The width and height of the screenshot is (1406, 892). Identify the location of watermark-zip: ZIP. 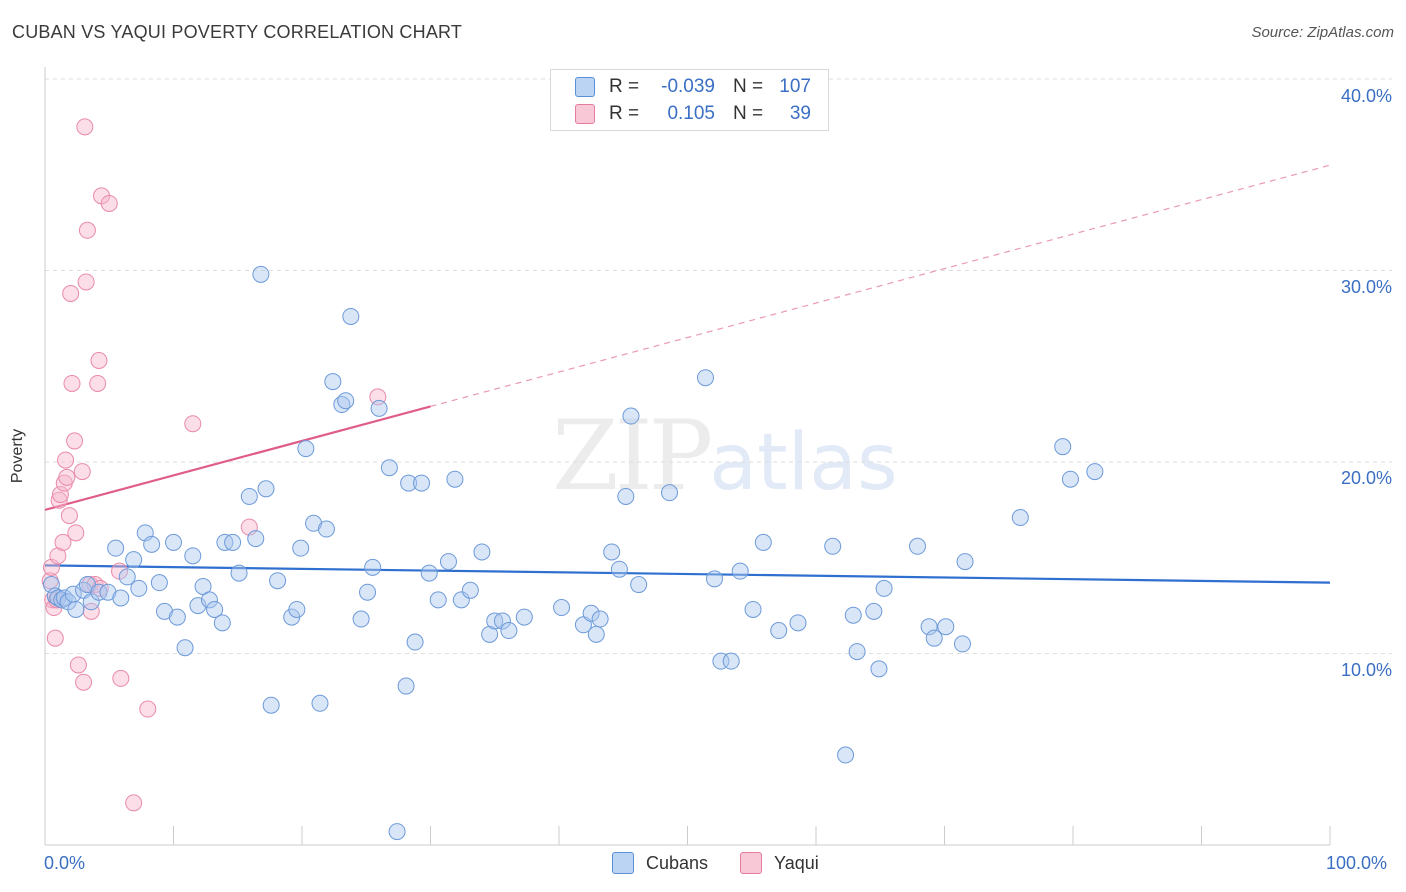
(632, 456).